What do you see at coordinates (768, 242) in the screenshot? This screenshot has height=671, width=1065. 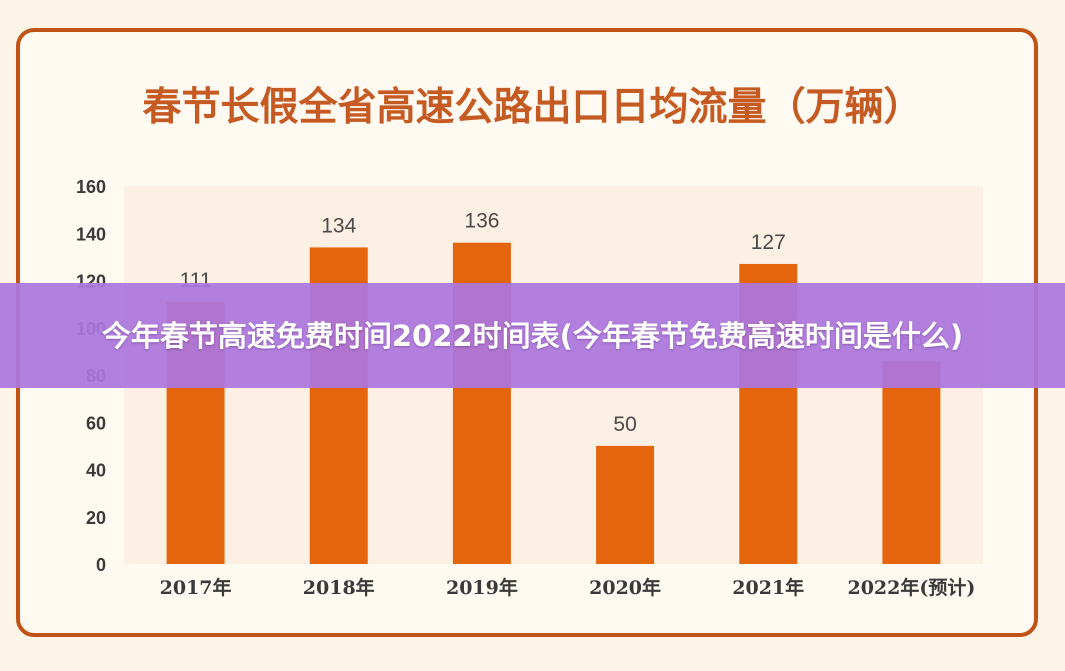 I see `bar-value-label: 127` at bounding box center [768, 242].